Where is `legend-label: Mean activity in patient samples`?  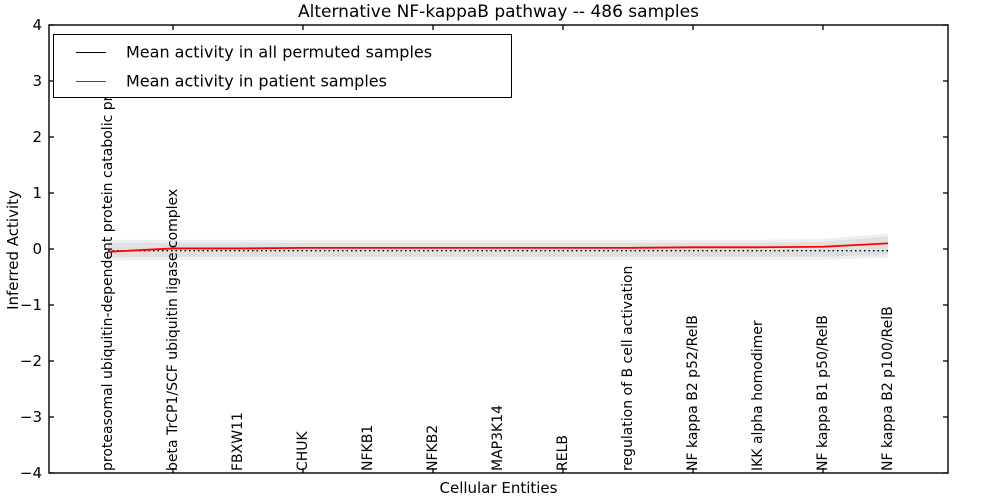 legend-label: Mean activity in patient samples is located at coordinates (256, 80).